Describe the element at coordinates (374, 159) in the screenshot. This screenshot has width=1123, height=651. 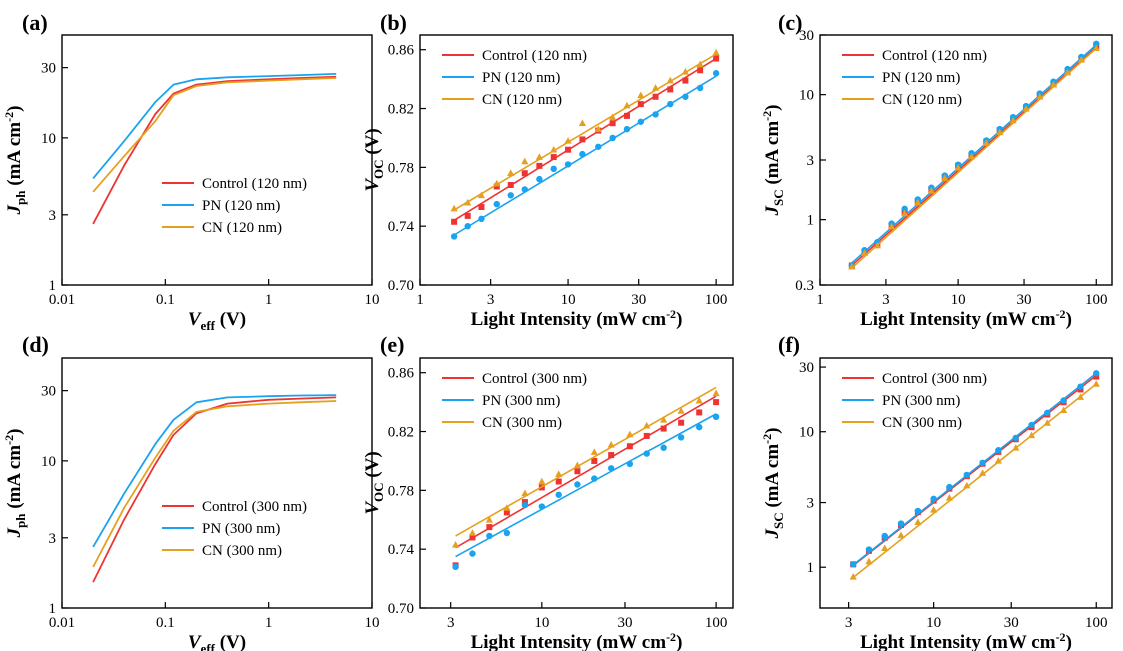
I see `y-axis-label: VOC (V)` at that location.